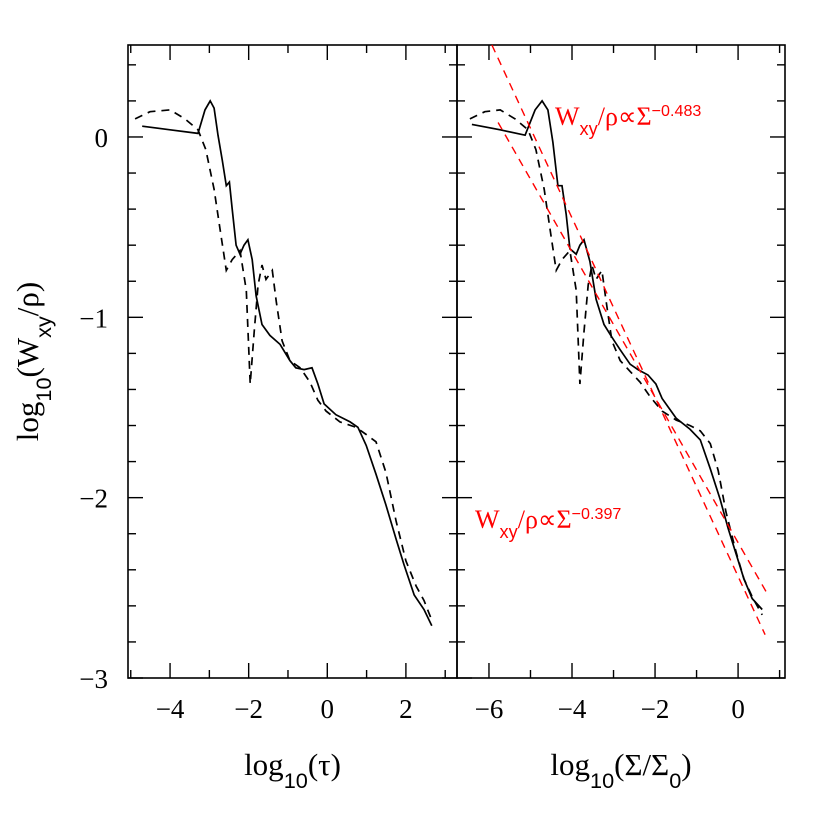  Describe the element at coordinates (27, 357) in the screenshot. I see `label-part: (W` at that location.